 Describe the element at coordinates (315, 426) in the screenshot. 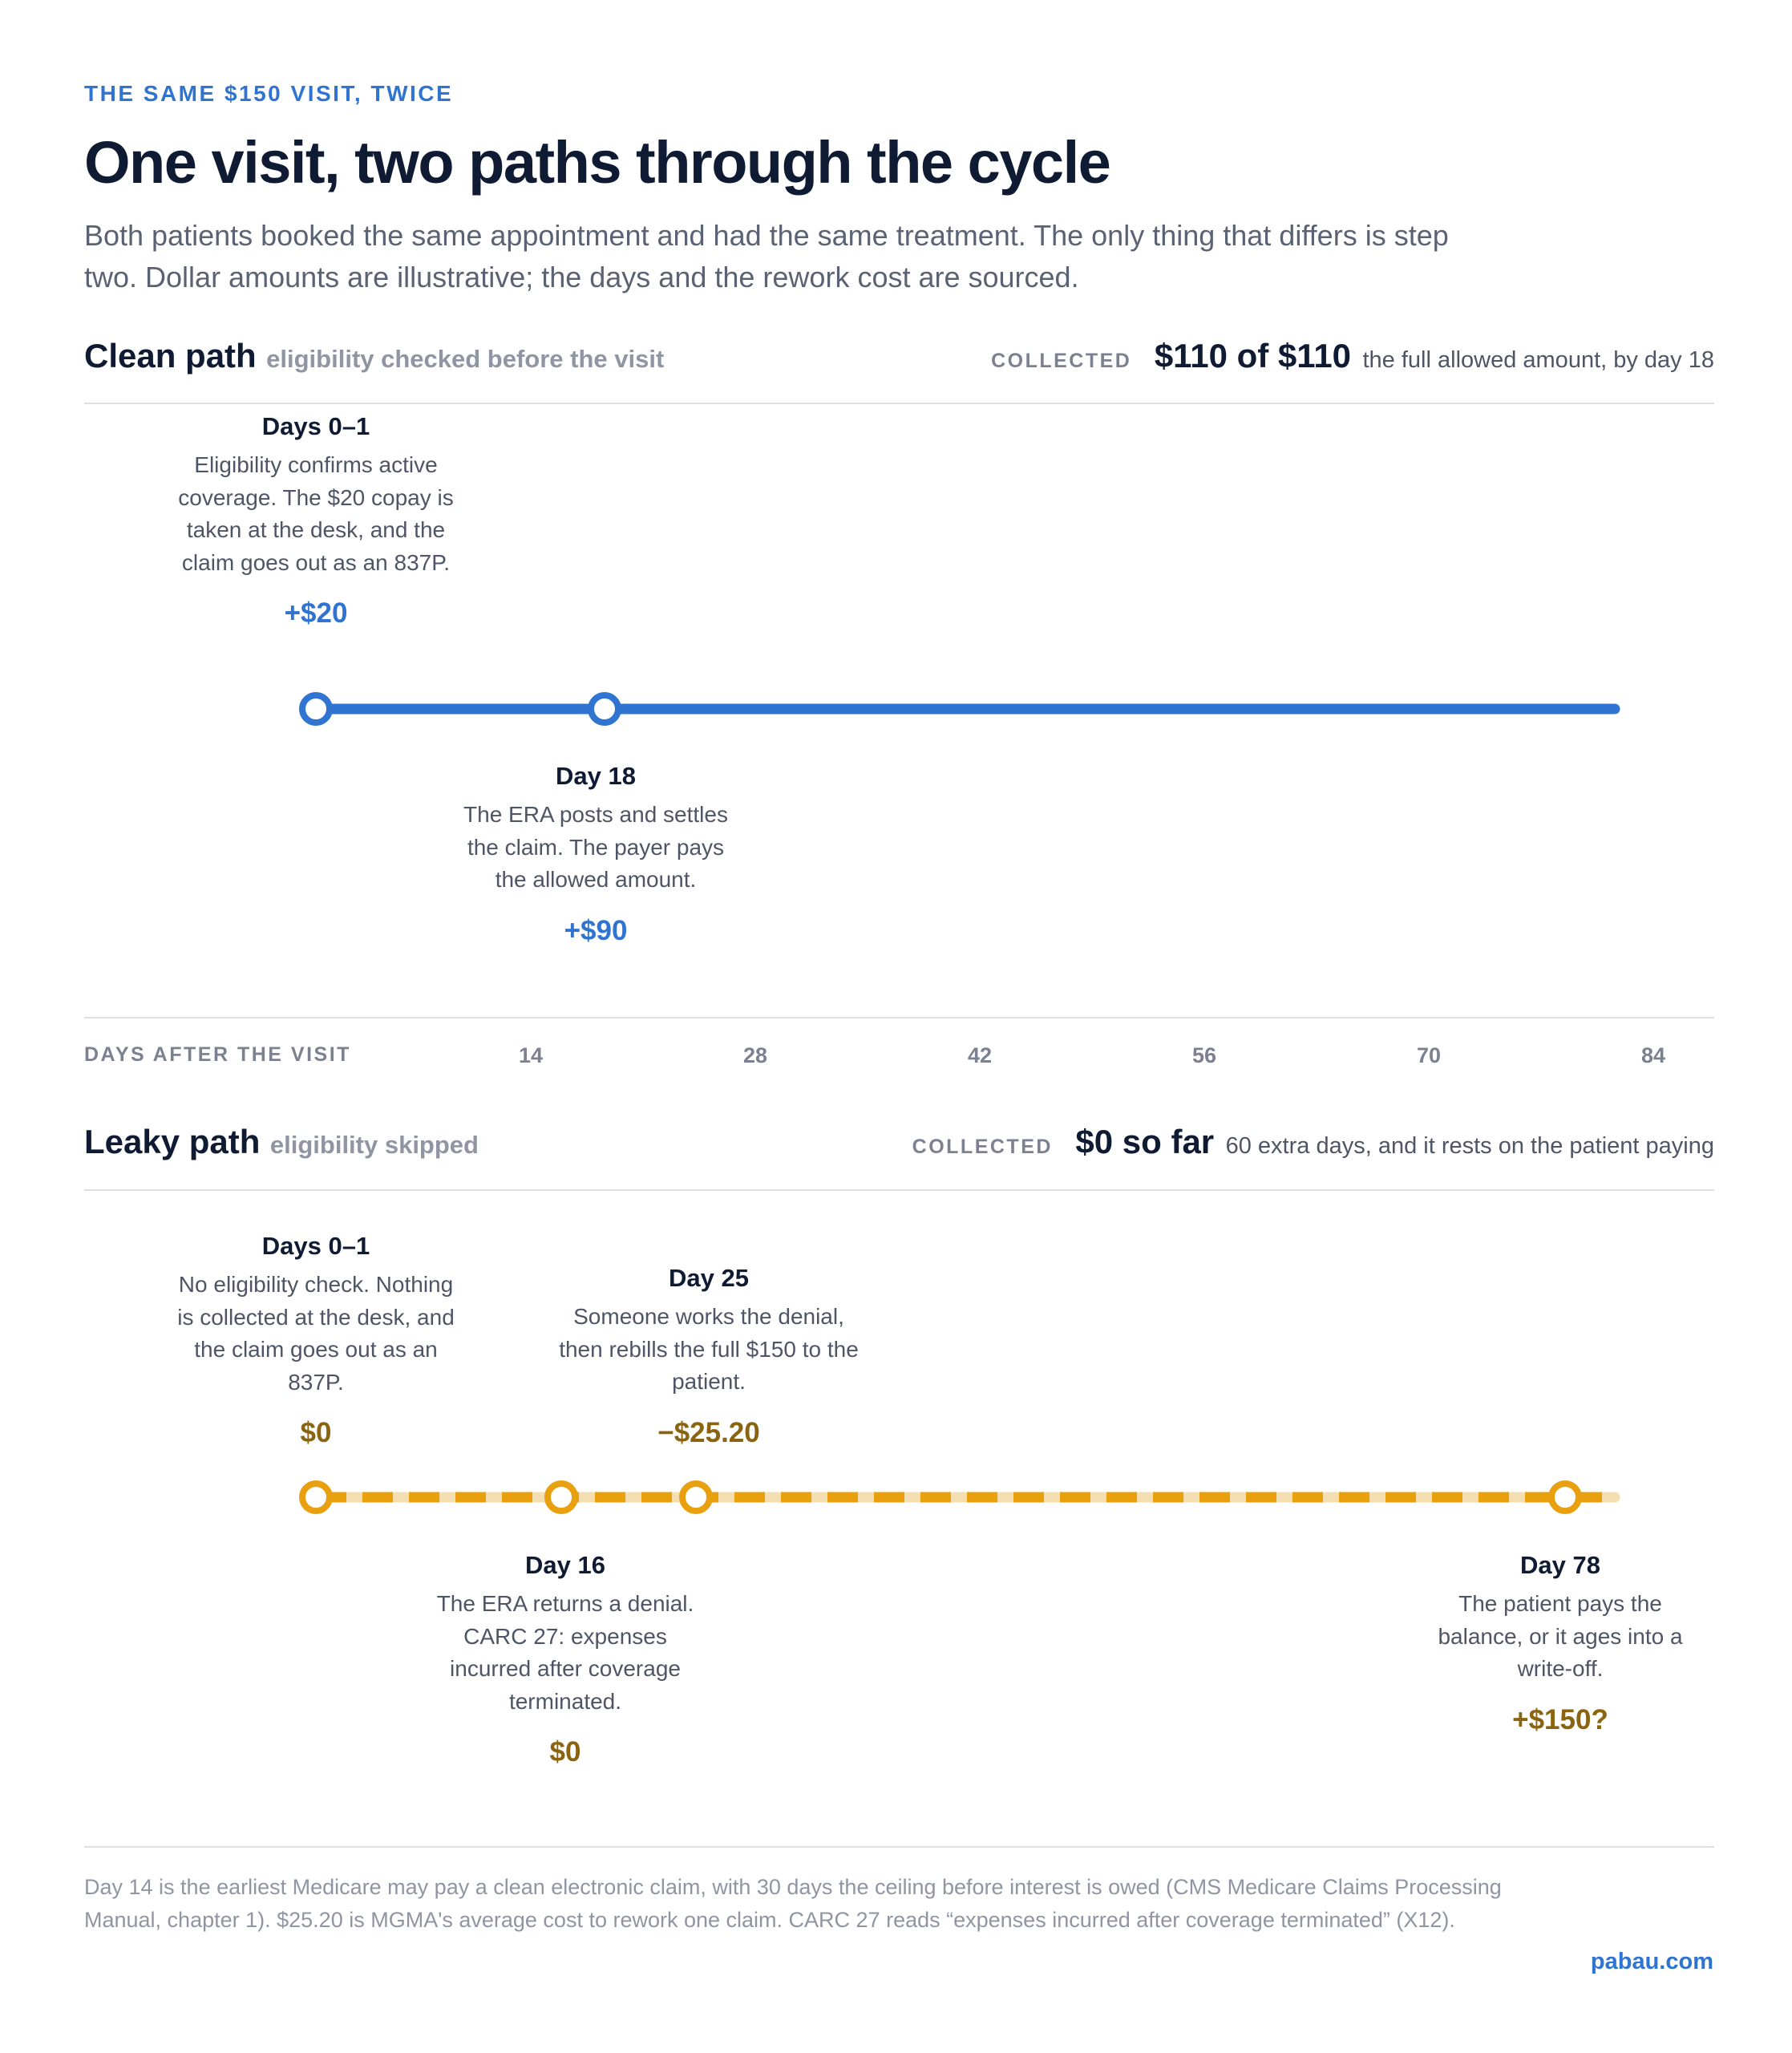

I see `clean-event-day-0-label: Days 0–1` at that location.